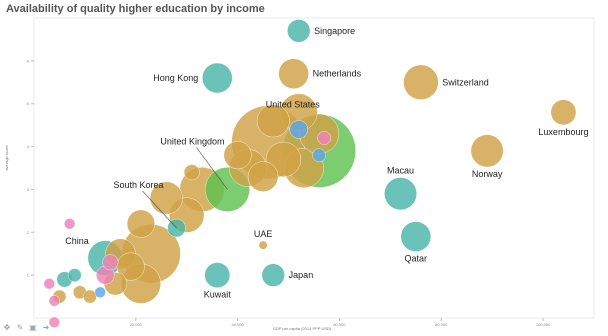 The image size is (608, 336). I want to click on country-label: United Kingdom, so click(192, 141).